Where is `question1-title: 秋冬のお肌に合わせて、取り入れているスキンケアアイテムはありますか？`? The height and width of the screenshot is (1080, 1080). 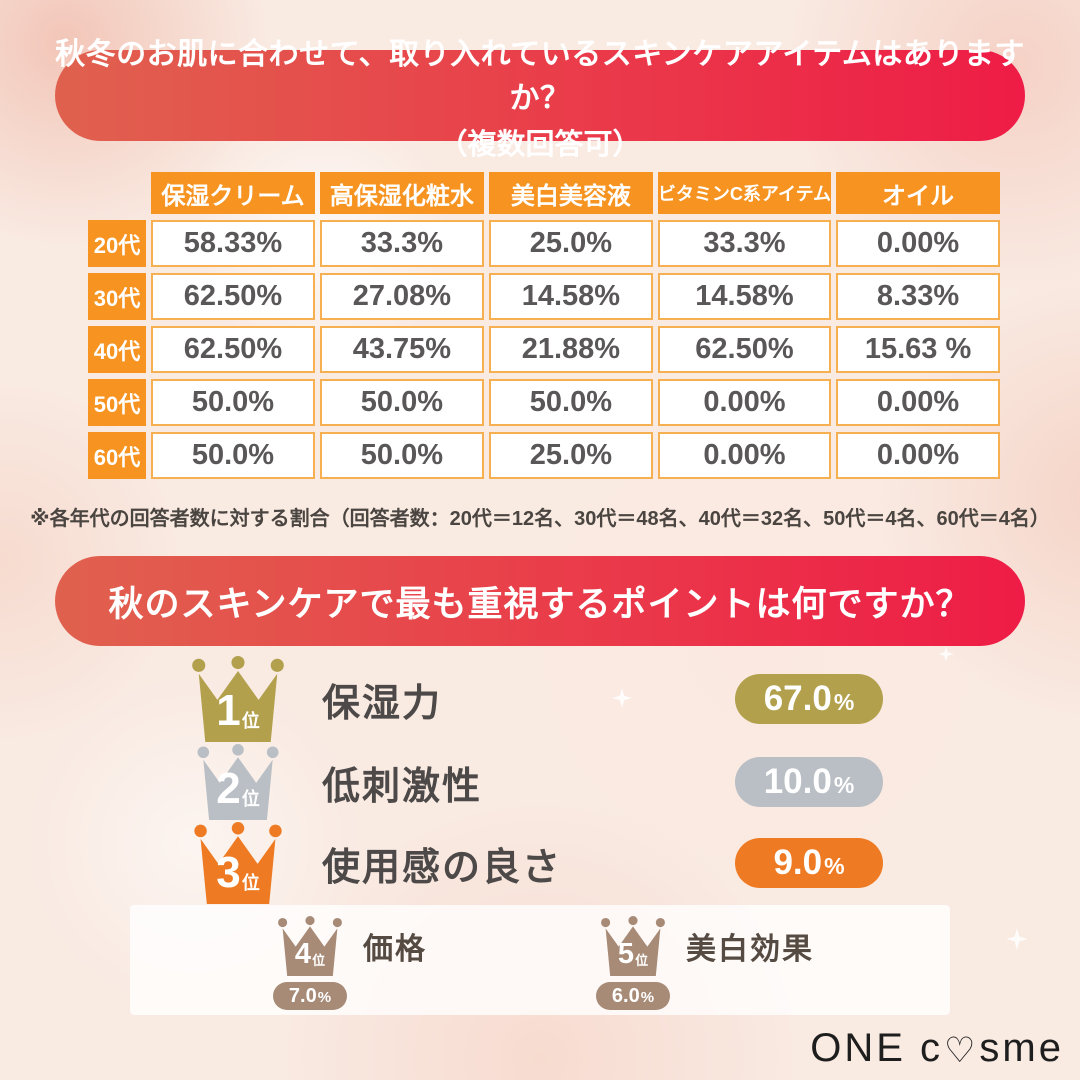
question1-title: 秋冬のお肌に合わせて、取り入れているスキンケアアイテムはありますか？ is located at coordinates (540, 76).